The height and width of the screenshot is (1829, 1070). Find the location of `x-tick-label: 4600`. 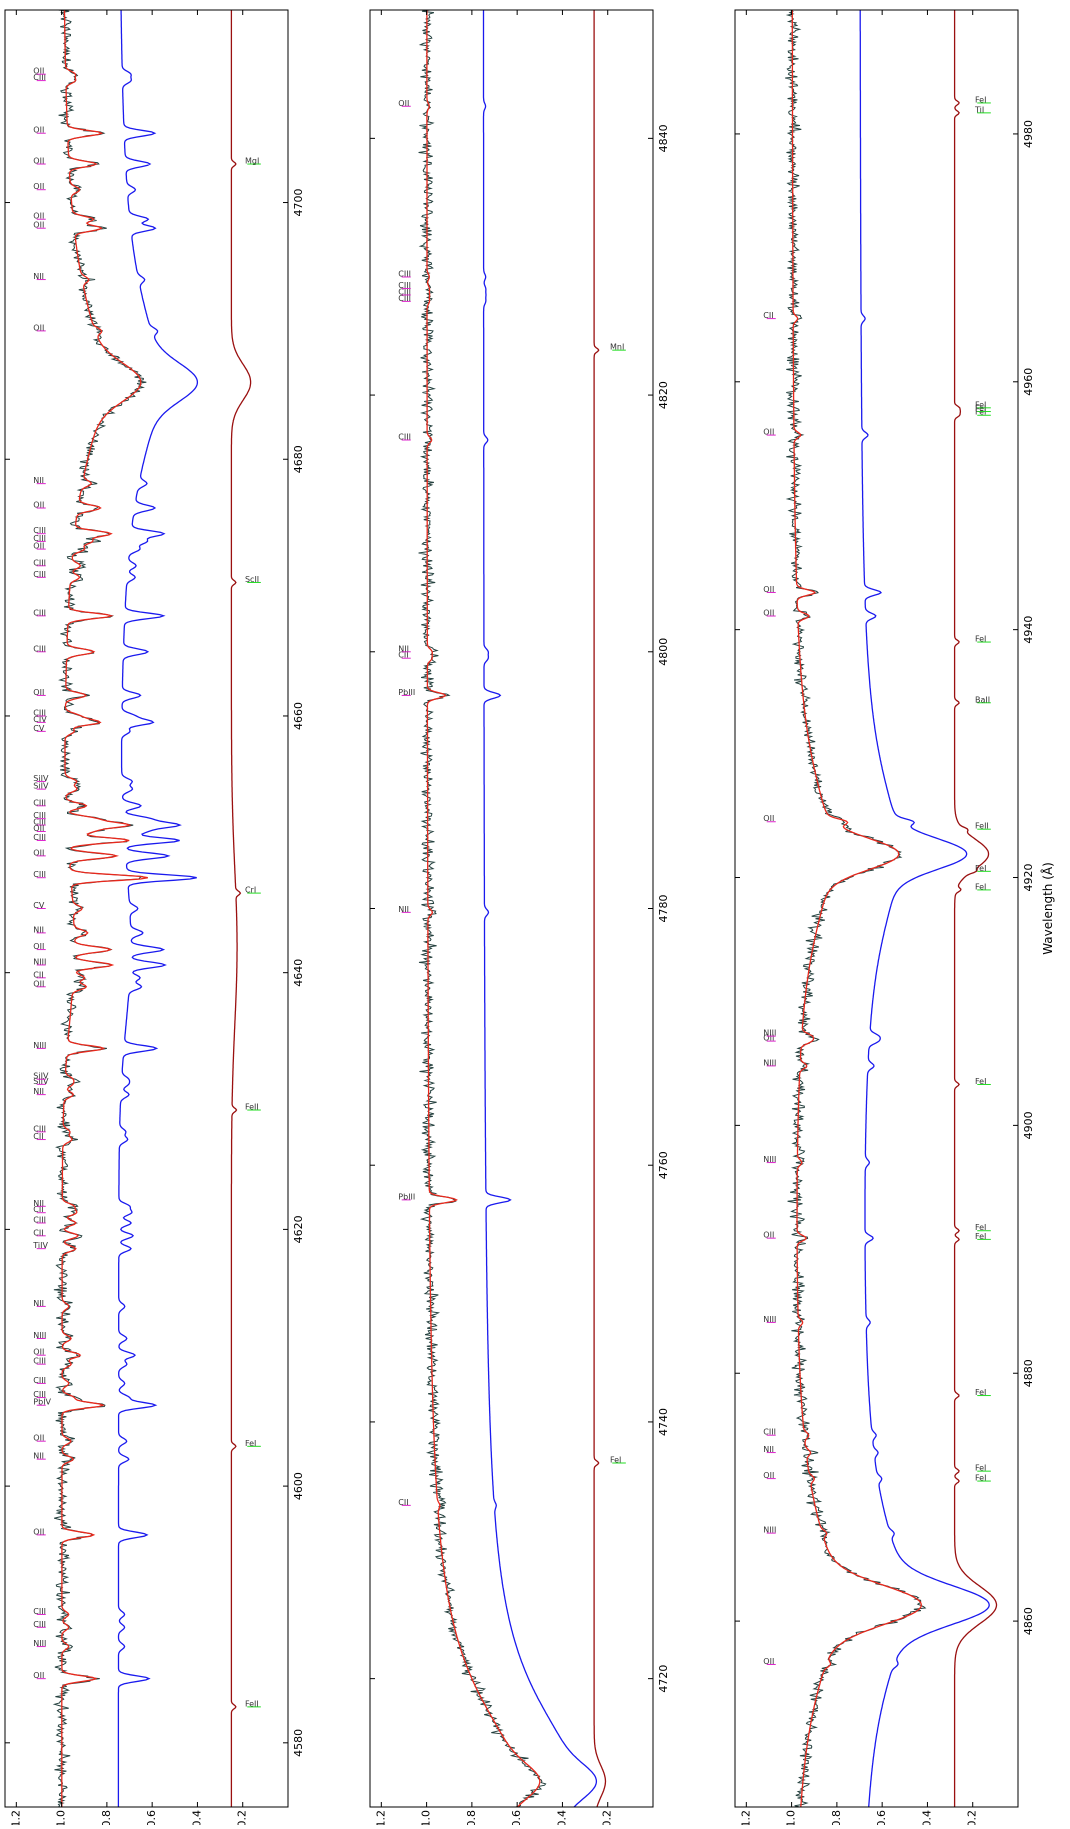

x-tick-label: 4600 is located at coordinates (298, 1486).